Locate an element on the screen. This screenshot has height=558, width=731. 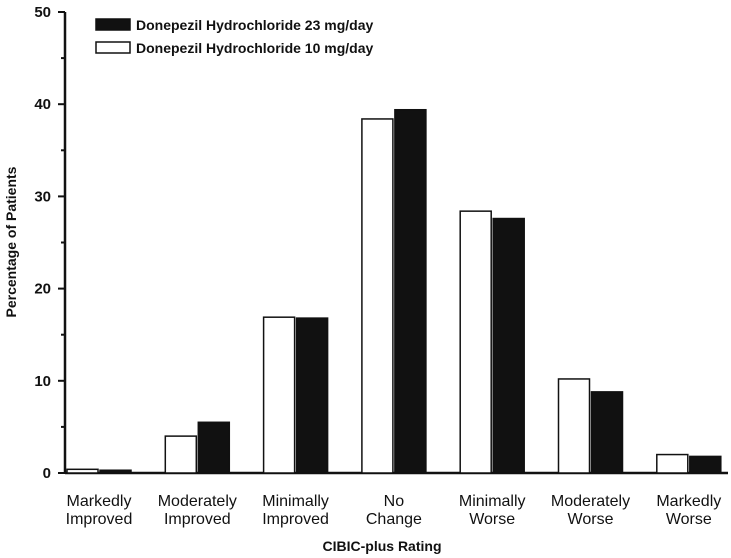
x-axis-title: CIBIC-plus Rating is located at coordinates (382, 546).